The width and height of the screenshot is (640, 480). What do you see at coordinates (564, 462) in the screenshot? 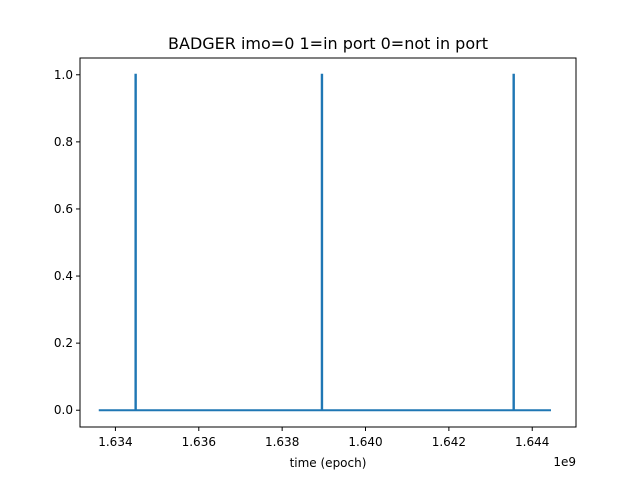
I see `x-offset-label: 1e9` at bounding box center [564, 462].